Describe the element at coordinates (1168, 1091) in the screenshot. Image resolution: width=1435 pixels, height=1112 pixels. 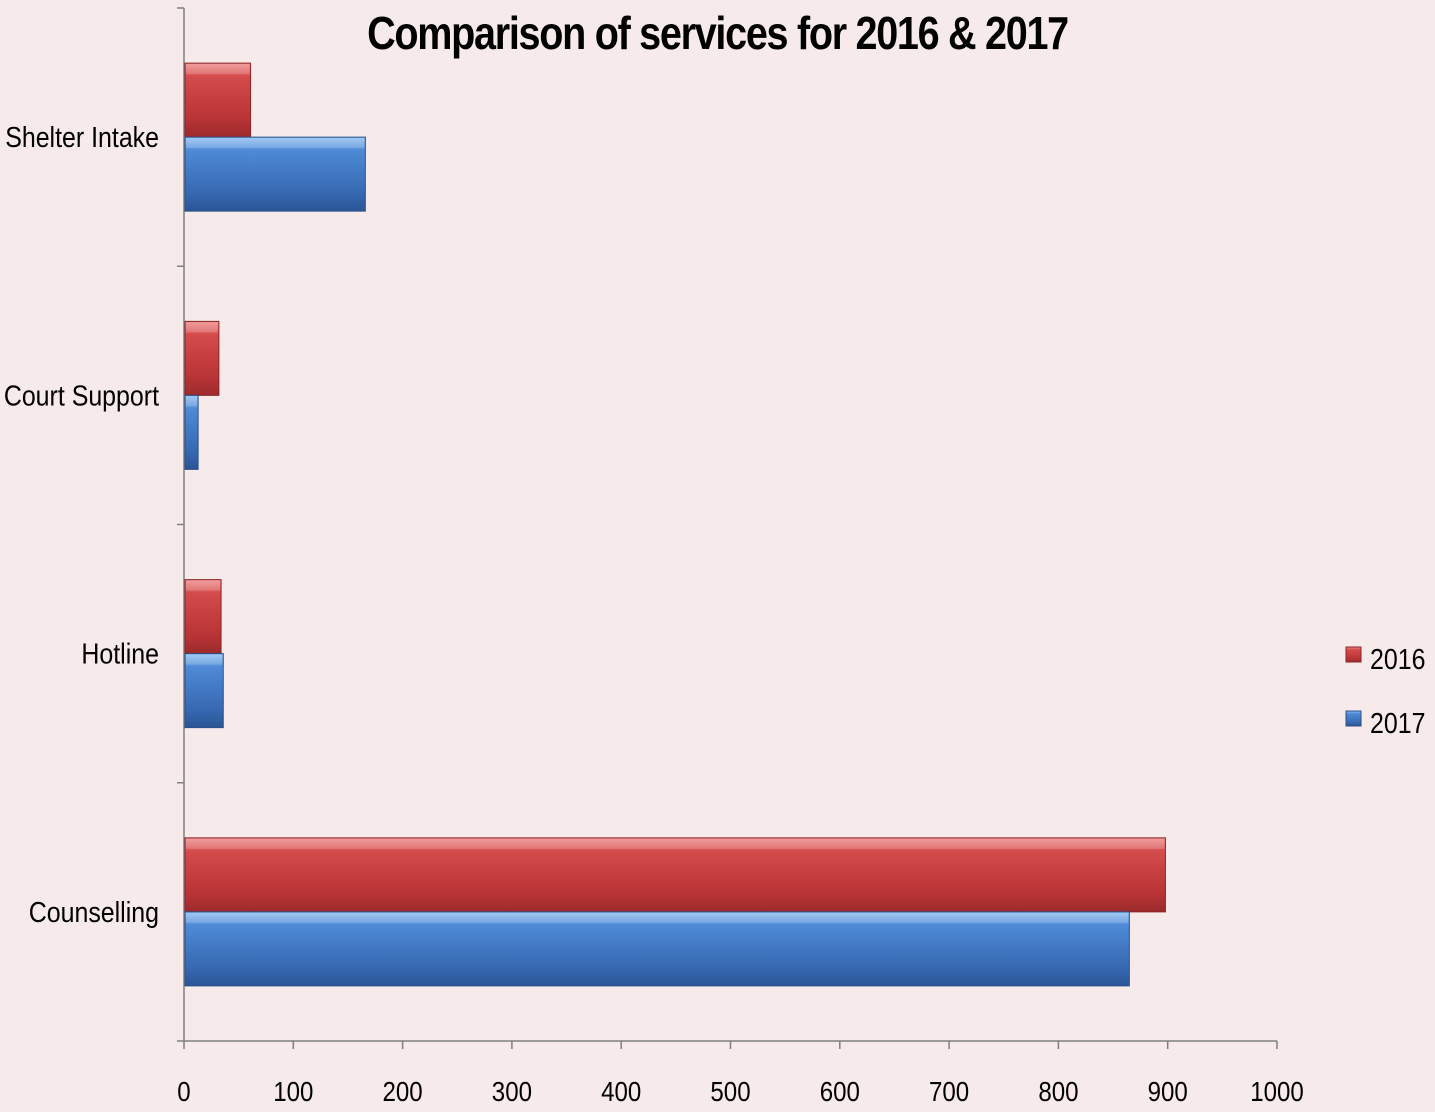
I see `x-tick-label: 900` at that location.